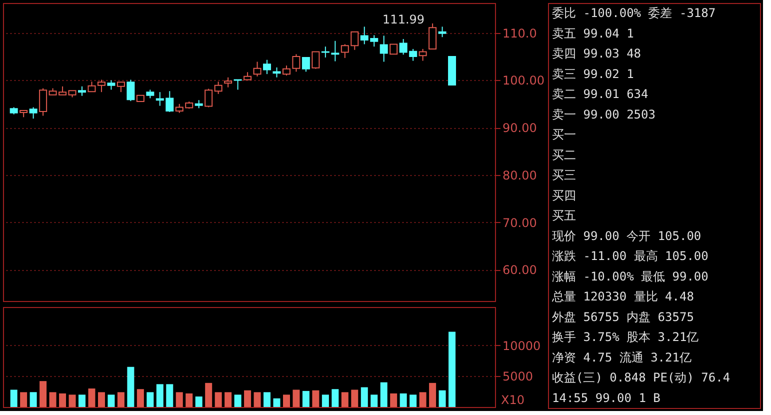 The width and height of the screenshot is (771, 415). Describe the element at coordinates (564, 195) in the screenshot. I see `text: 买四` at that location.